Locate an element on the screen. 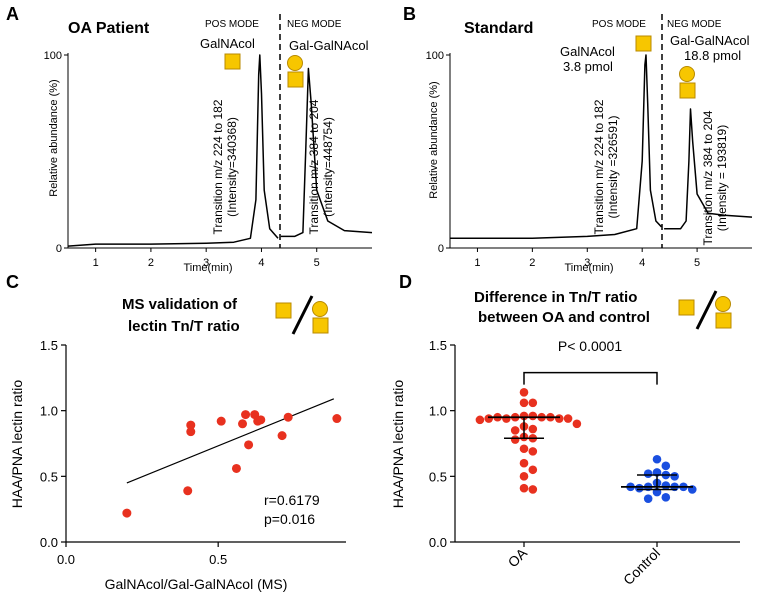  x-axis-label-c: GalNAcol/Gal-GalNAcol (MS) is located at coordinates (196, 584).